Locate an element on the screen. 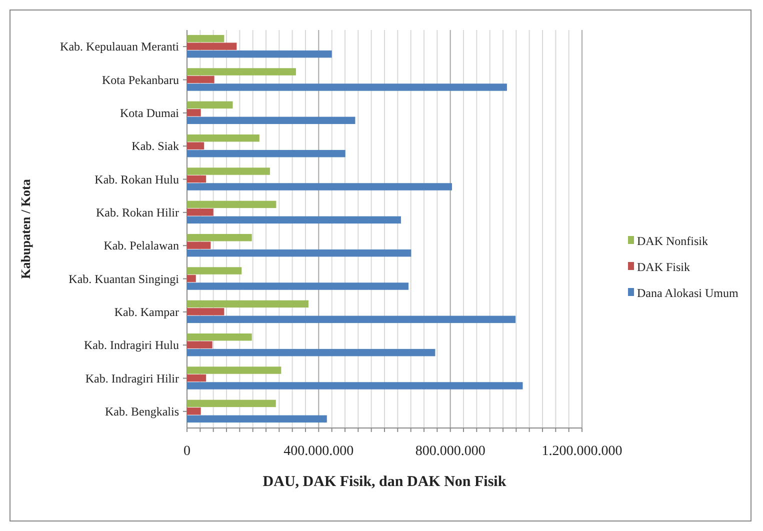 The height and width of the screenshot is (531, 763). y-tick-label: Kab. Kuantan Singingi is located at coordinates (124, 279).